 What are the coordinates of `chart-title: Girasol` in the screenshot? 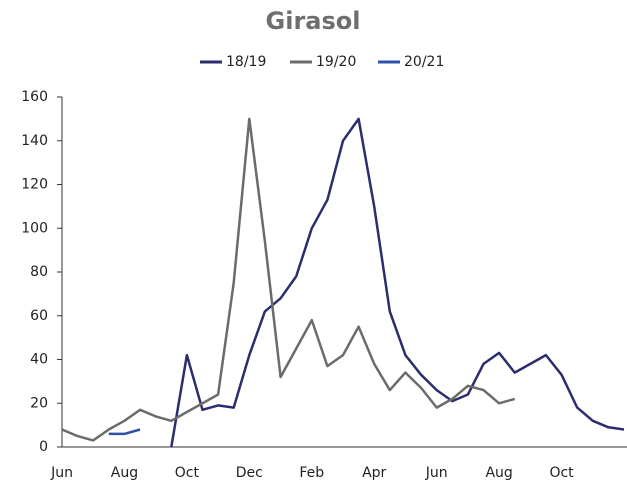 It's located at (313, 21).